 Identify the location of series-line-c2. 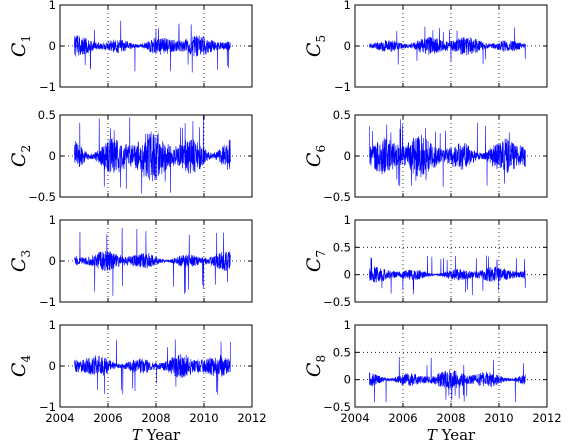
(152, 154).